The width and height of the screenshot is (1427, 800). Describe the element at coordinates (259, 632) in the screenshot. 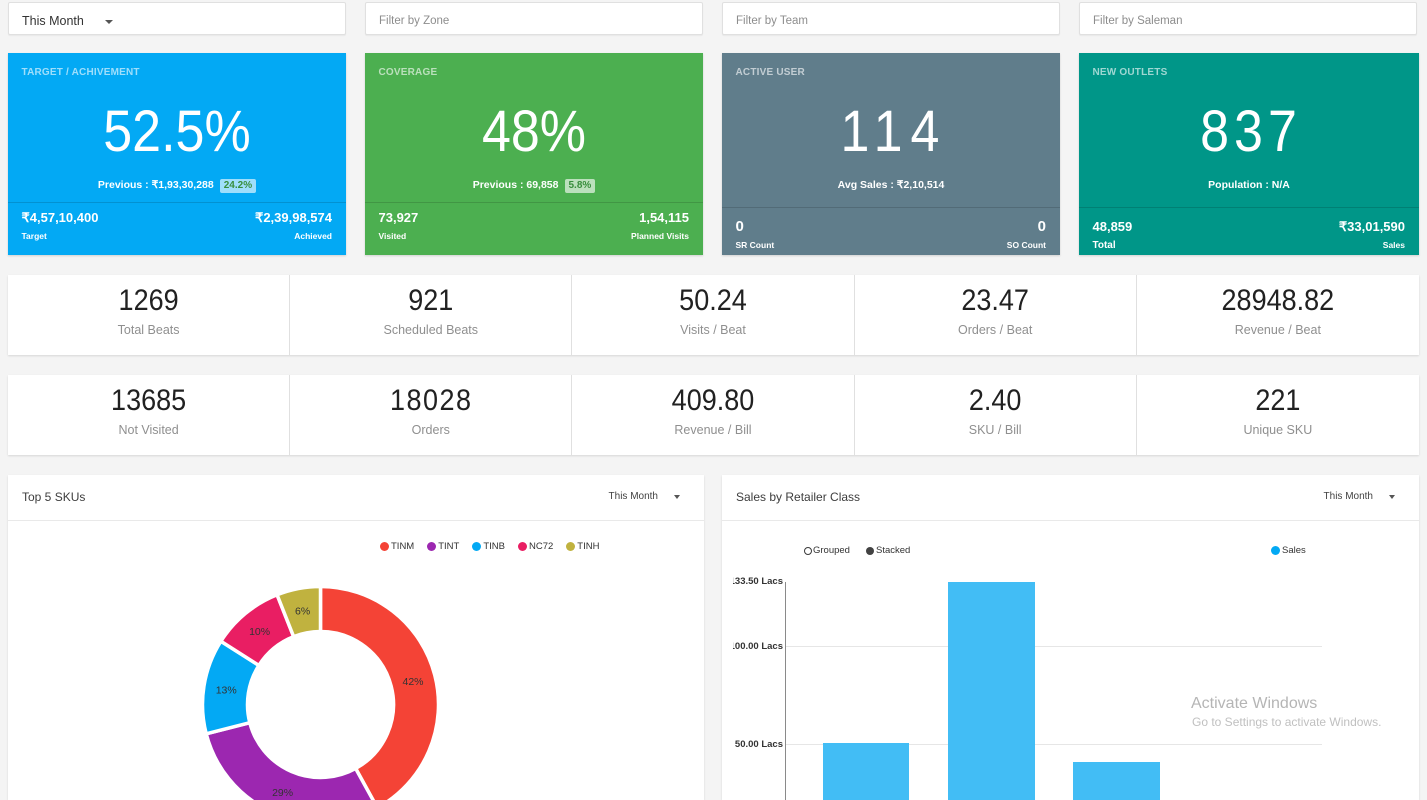

I see `svg-text: 10%` at that location.